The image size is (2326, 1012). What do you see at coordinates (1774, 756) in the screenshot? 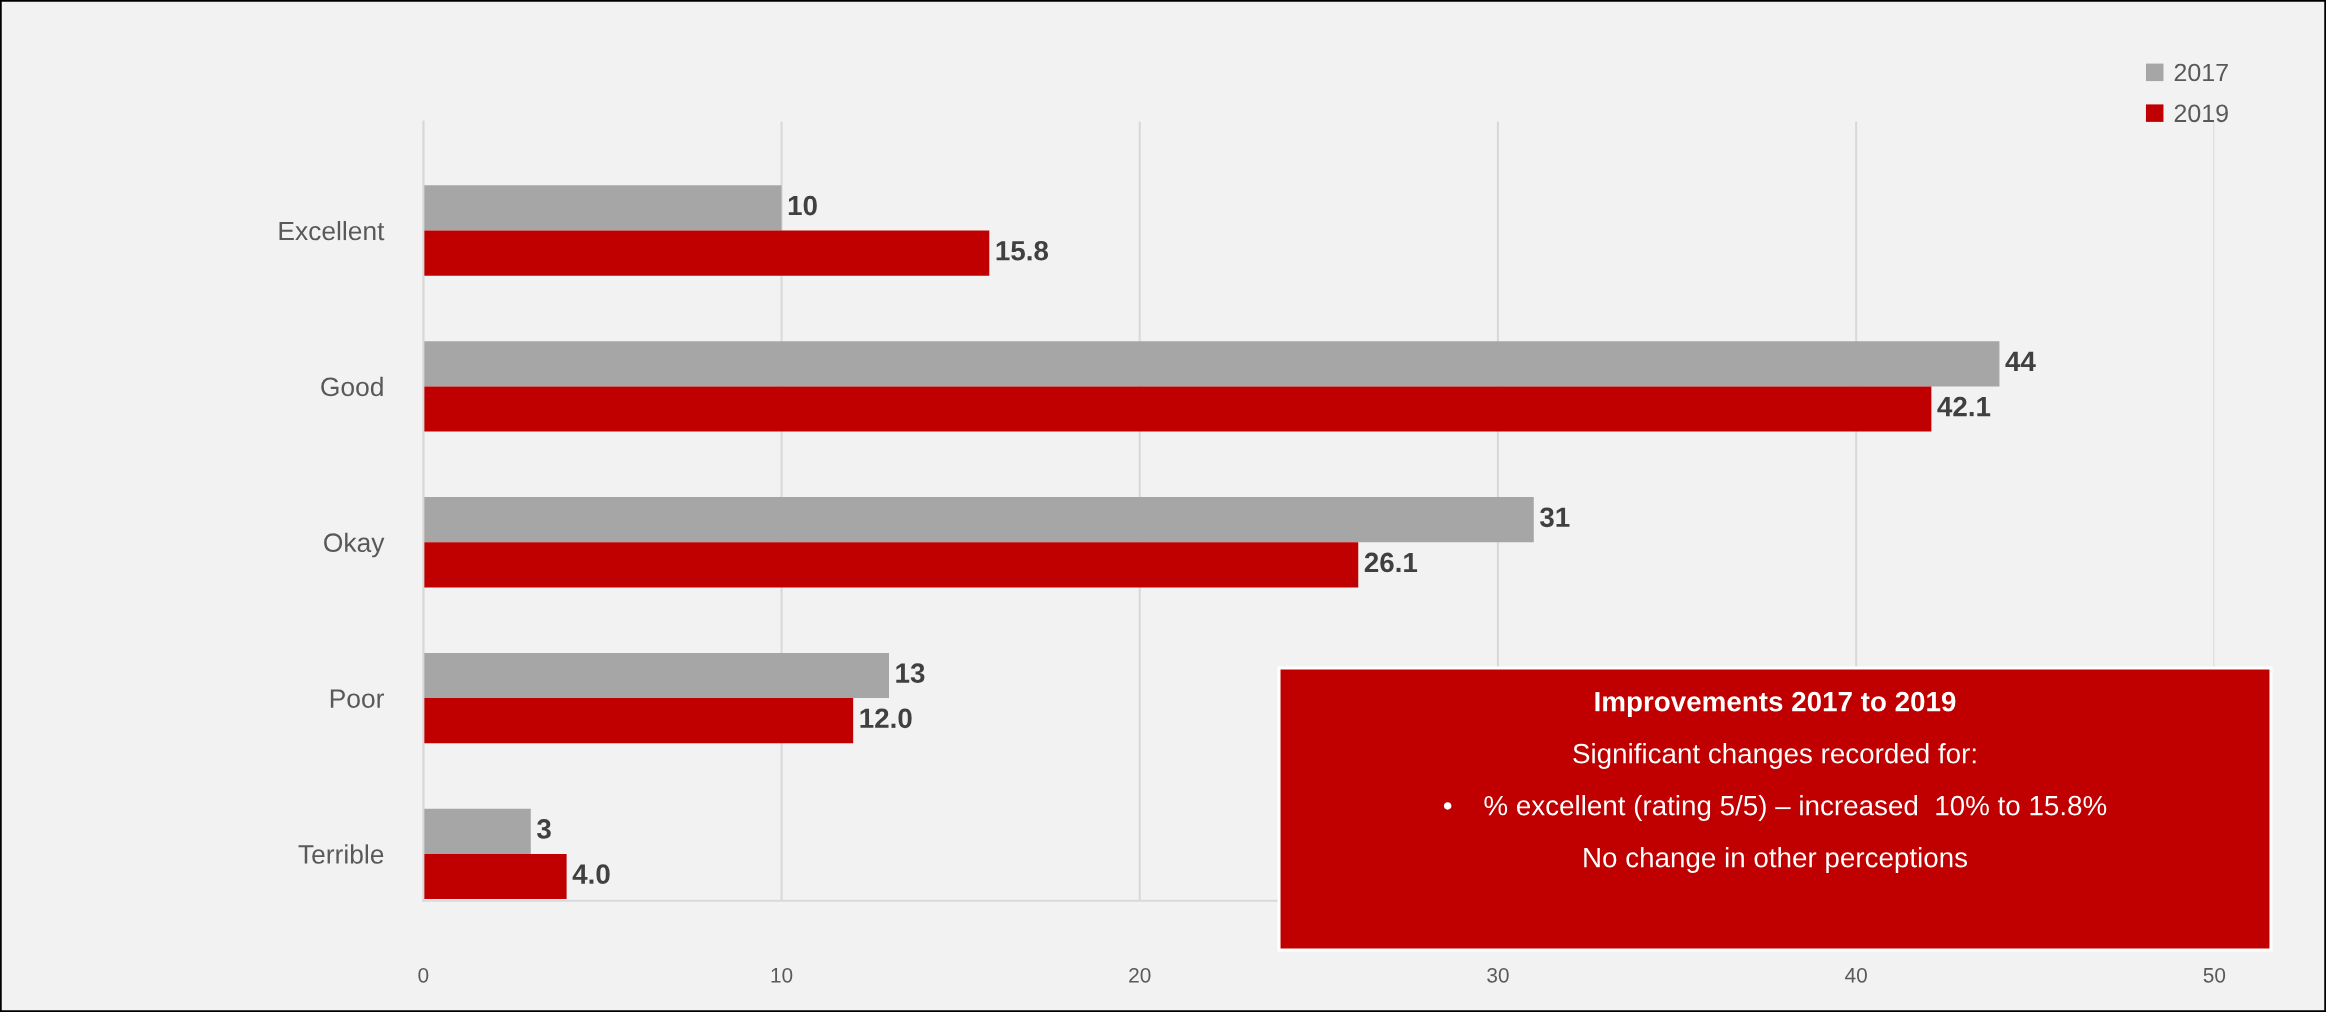
I see `annotation: Significant changes recorded for:` at bounding box center [1774, 756].